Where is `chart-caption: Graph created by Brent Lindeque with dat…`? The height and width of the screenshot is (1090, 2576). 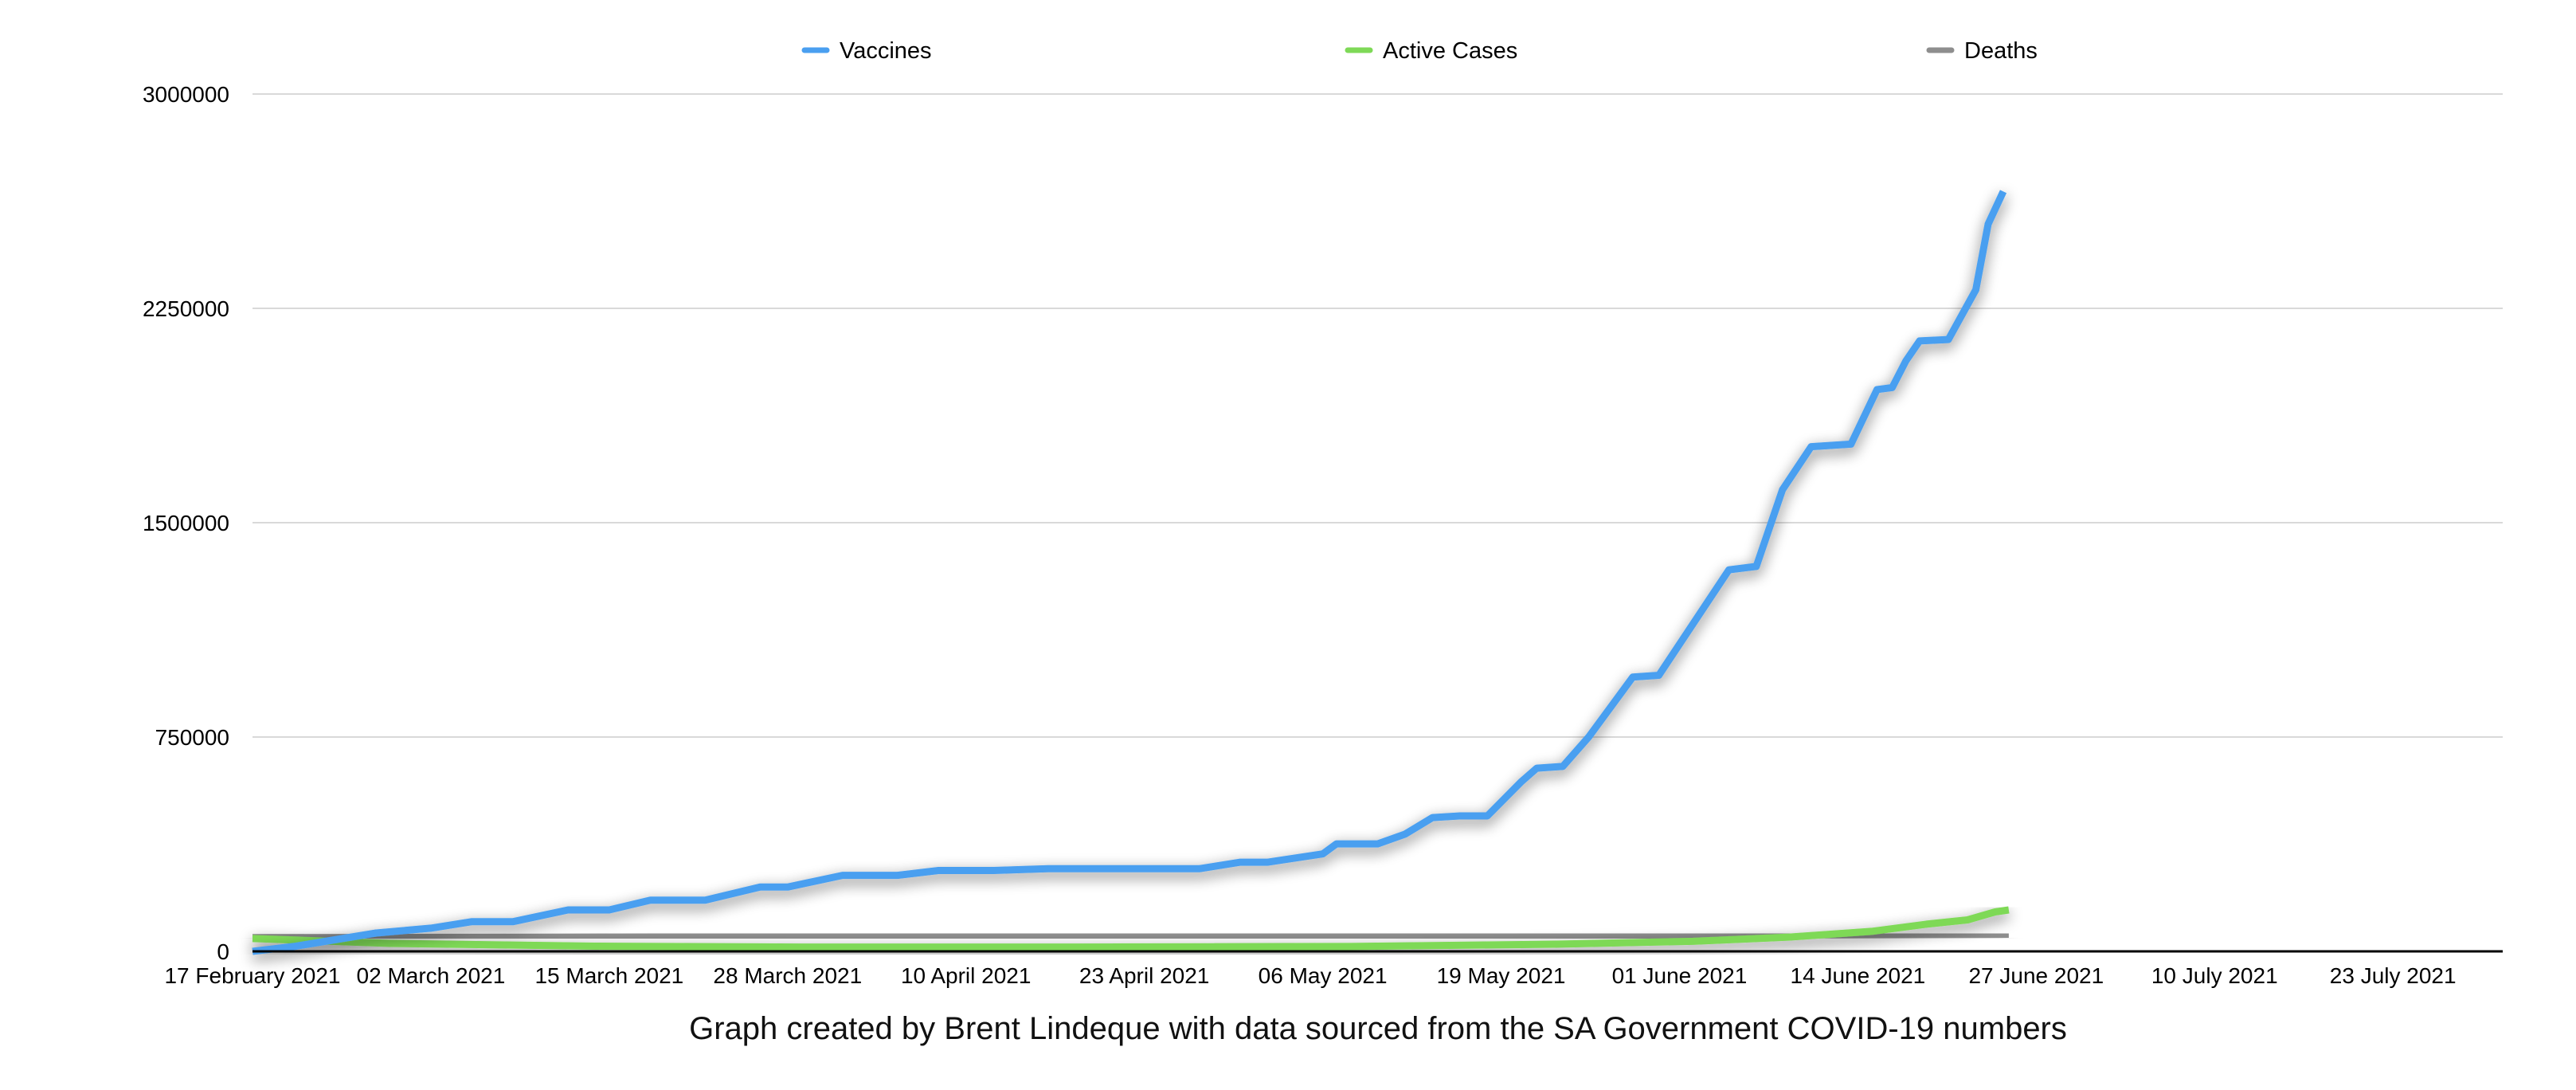
chart-caption: Graph created by Brent Lindeque with dat… is located at coordinates (1378, 1028).